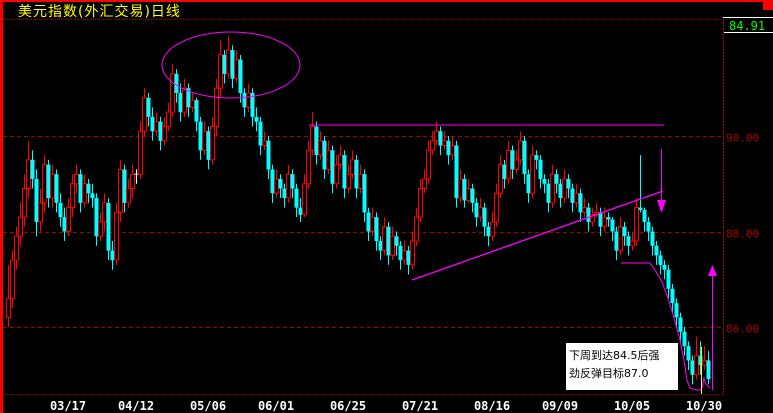  I want to click on support-trendline, so click(537, 235).